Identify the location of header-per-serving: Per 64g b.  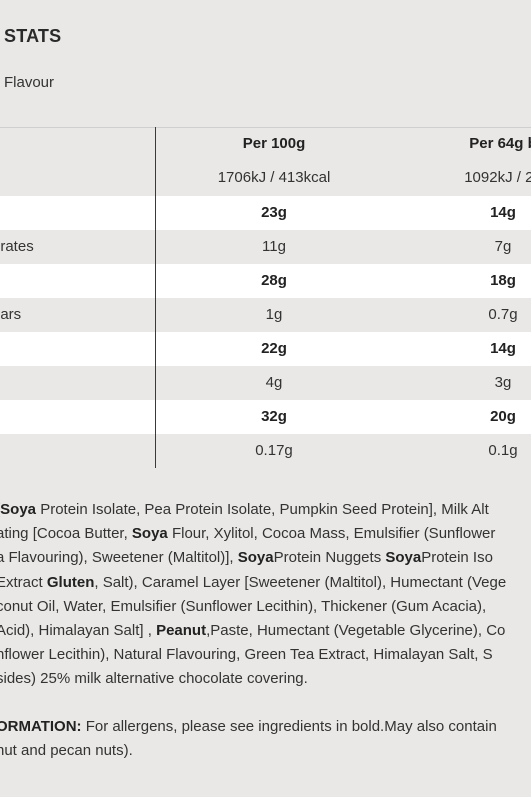
(500, 143).